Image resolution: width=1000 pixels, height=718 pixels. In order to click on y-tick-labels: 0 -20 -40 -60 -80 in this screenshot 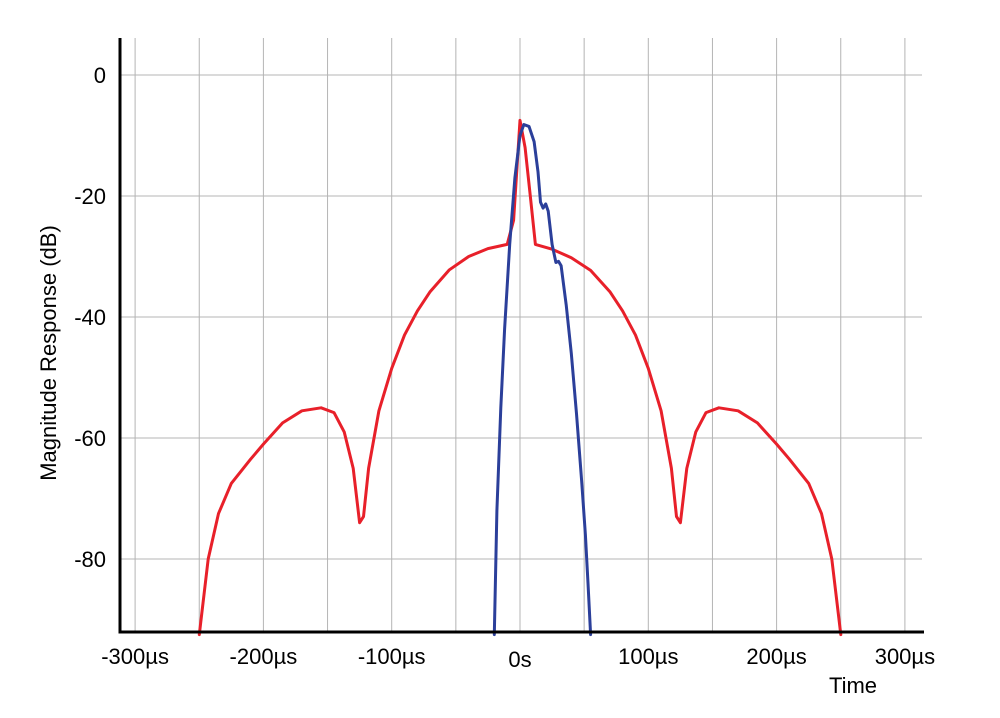, I will do `click(90, 317)`.